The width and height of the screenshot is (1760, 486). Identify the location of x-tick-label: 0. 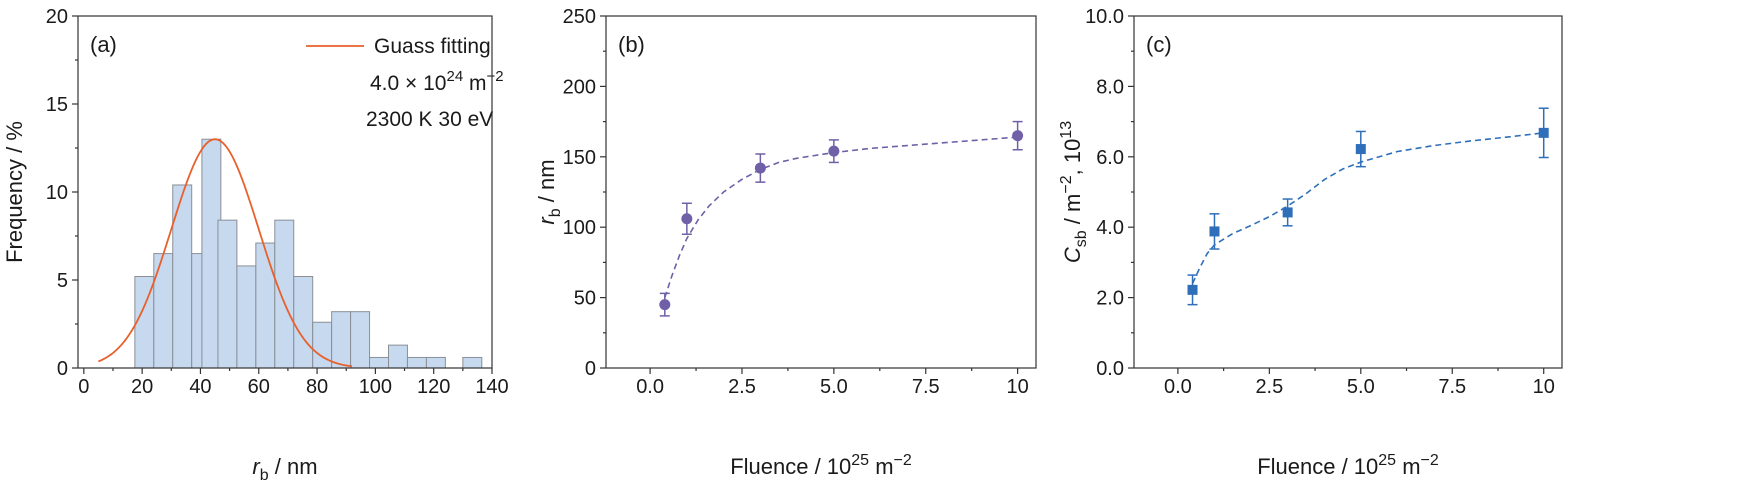
(83, 387).